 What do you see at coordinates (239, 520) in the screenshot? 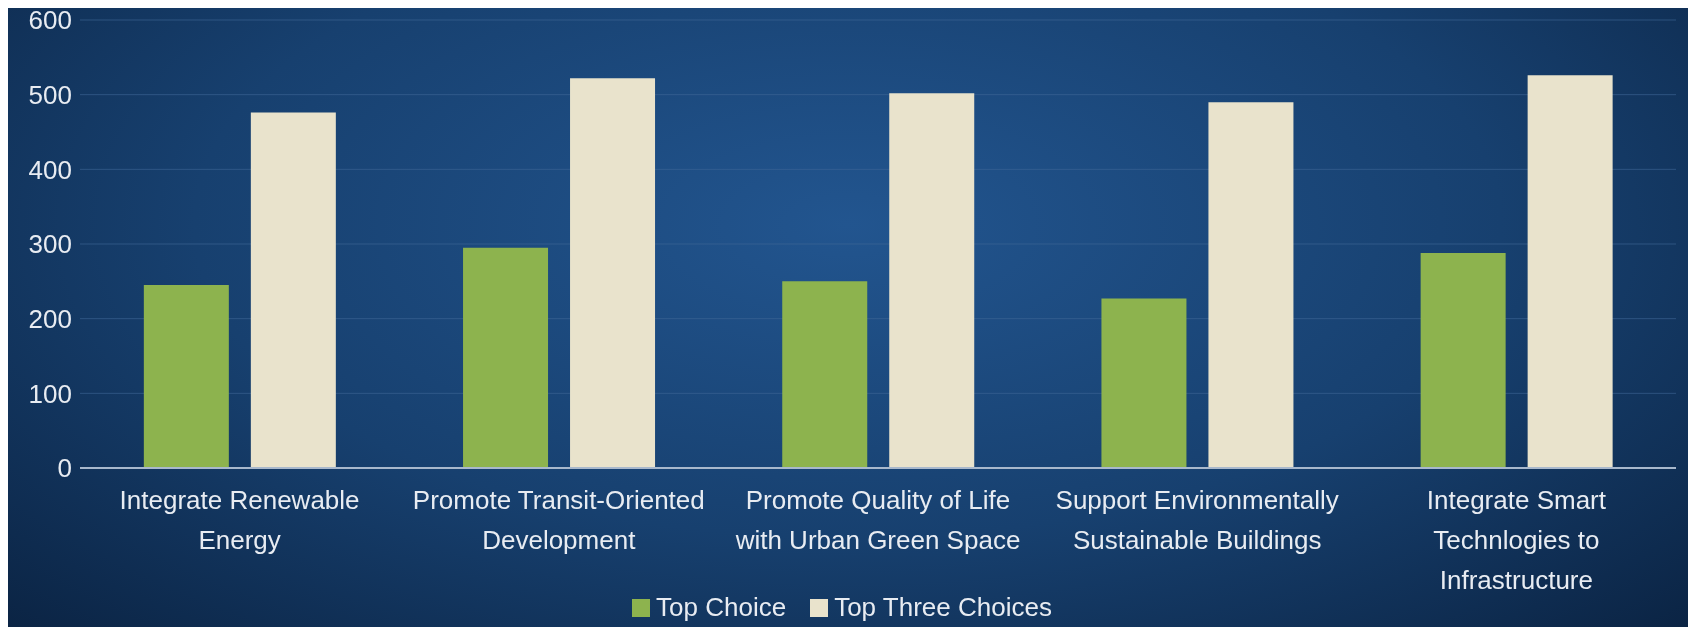
I see `x-tick-label: Integrate Renewable Energy` at bounding box center [239, 520].